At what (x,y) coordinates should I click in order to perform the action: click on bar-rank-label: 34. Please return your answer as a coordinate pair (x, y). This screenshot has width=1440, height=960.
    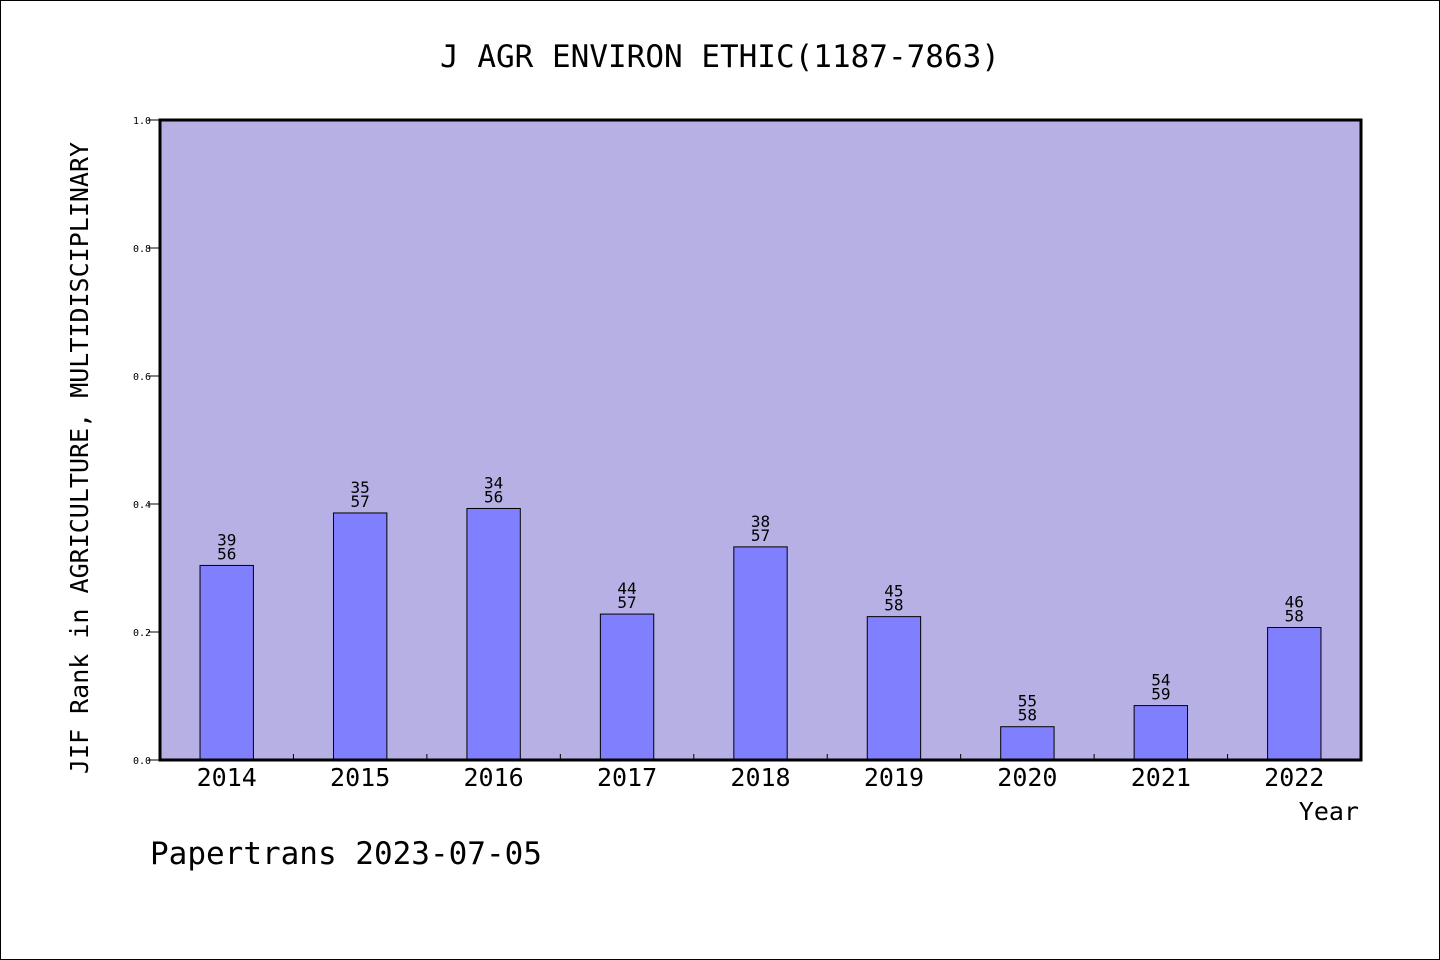
    Looking at the image, I should click on (493, 482).